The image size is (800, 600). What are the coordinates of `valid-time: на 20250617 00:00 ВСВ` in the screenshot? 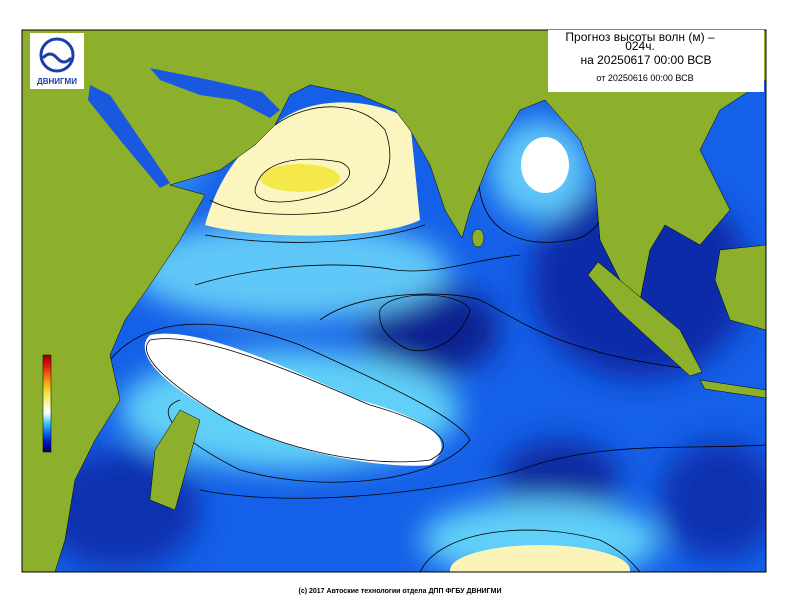 It's located at (646, 60).